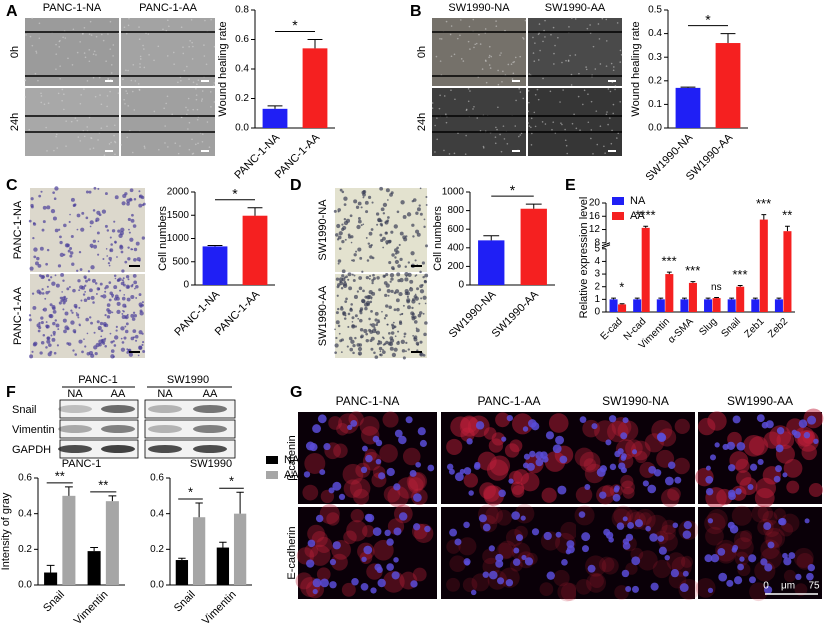  I want to click on y-tick-label: 500, so click(180, 261).